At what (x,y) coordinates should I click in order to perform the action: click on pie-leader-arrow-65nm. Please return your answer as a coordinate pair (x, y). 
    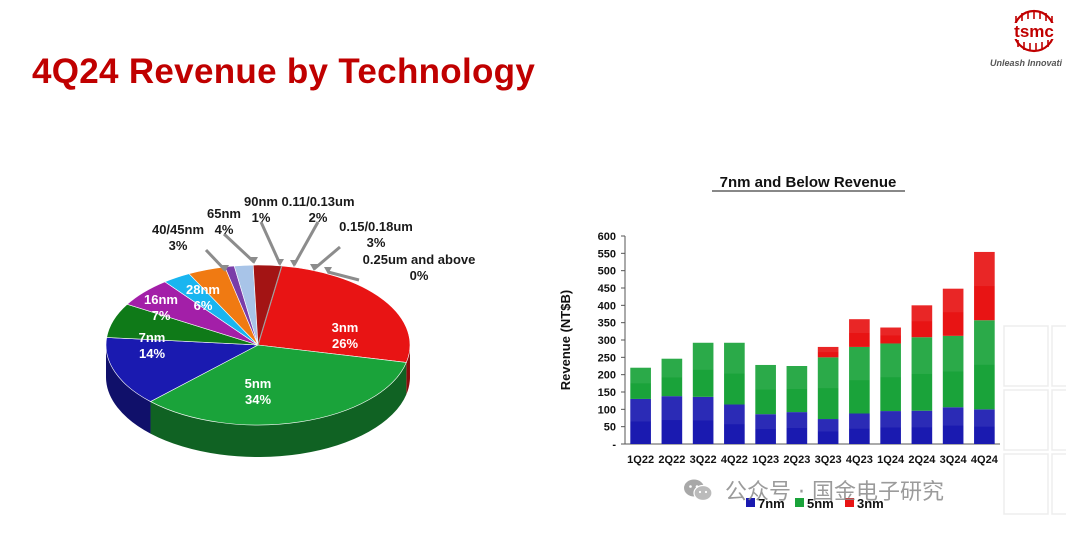
    Looking at the image, I should click on (254, 260).